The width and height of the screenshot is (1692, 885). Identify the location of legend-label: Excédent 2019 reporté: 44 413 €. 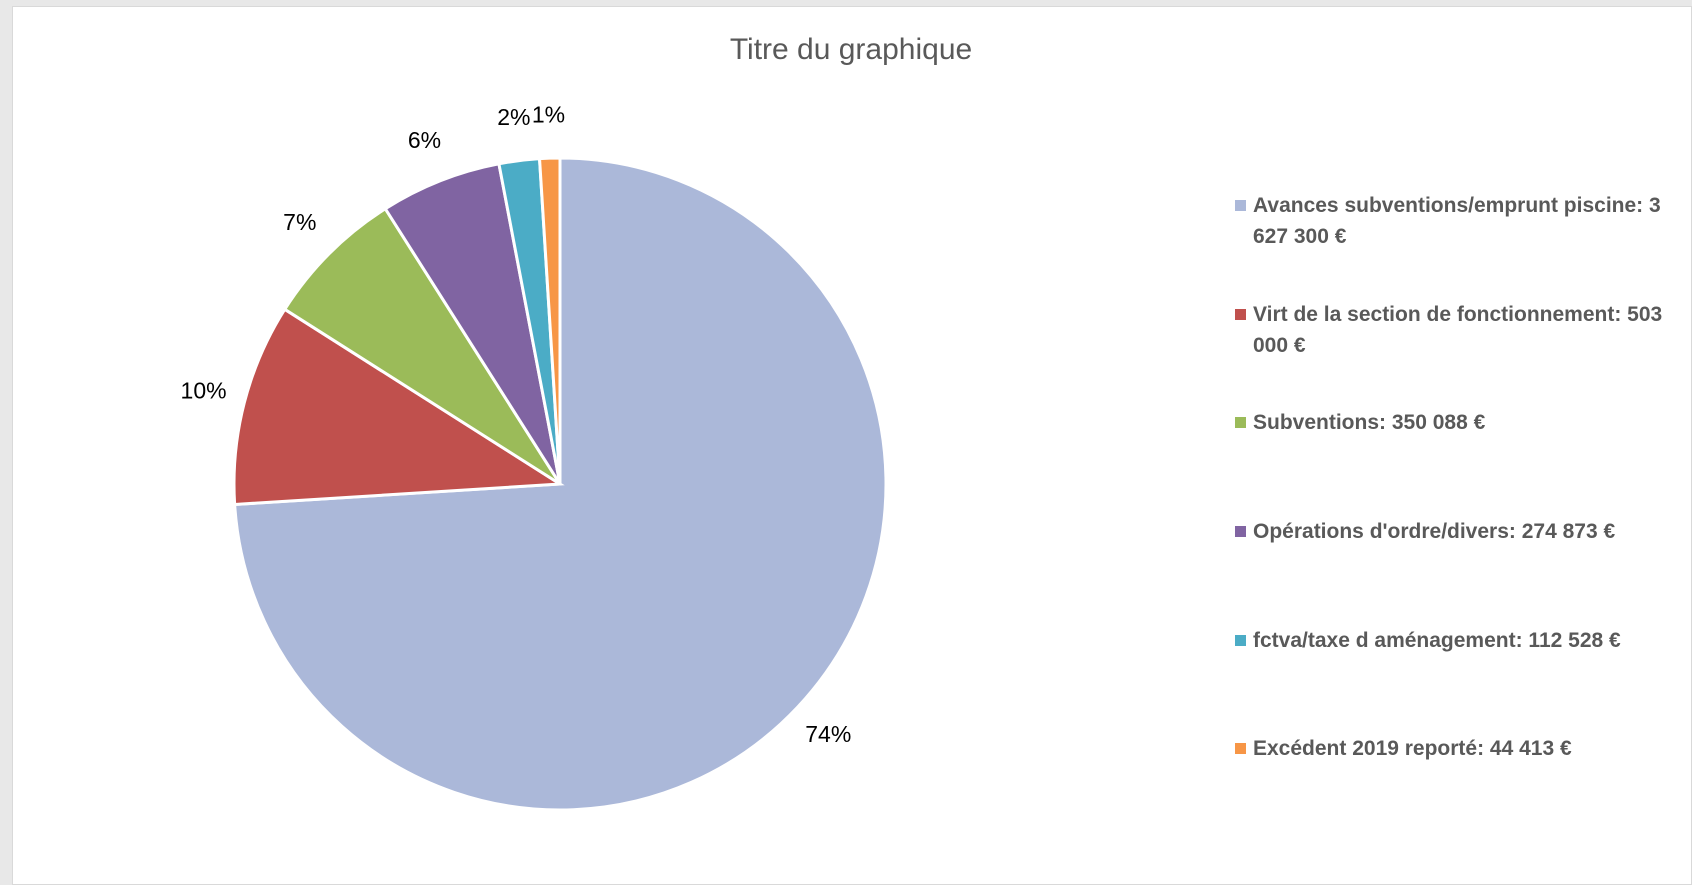
(1412, 748).